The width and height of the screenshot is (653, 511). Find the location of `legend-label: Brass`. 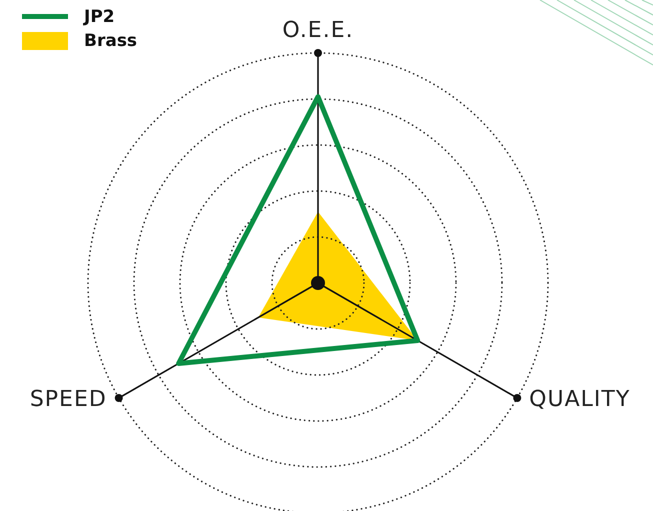

legend-label: Brass is located at coordinates (111, 41).